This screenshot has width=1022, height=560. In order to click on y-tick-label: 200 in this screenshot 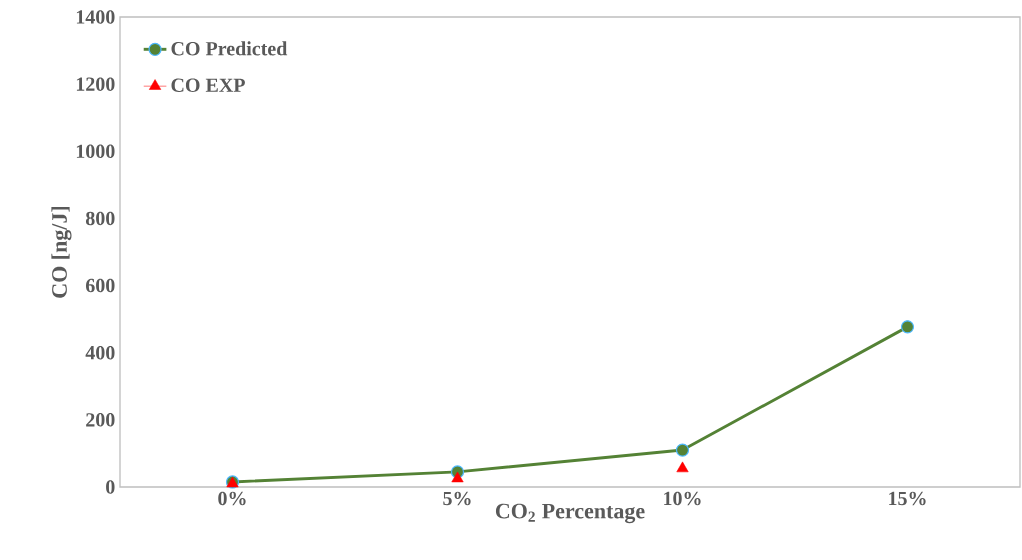, I will do `click(100, 420)`.